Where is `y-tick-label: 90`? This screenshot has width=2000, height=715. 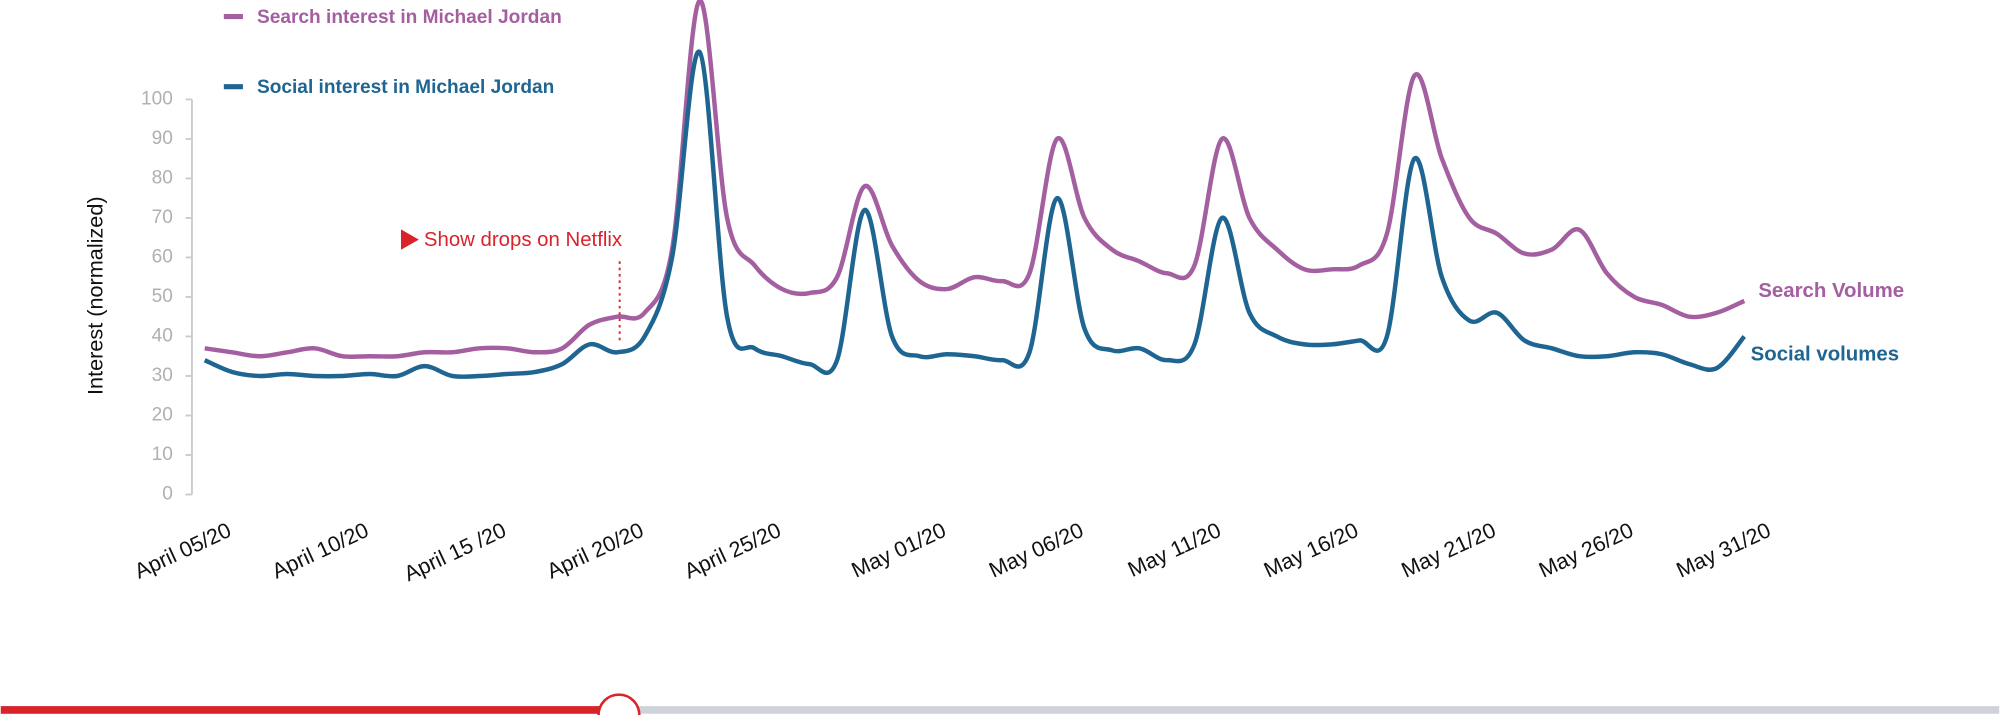
y-tick-label: 90 is located at coordinates (162, 138).